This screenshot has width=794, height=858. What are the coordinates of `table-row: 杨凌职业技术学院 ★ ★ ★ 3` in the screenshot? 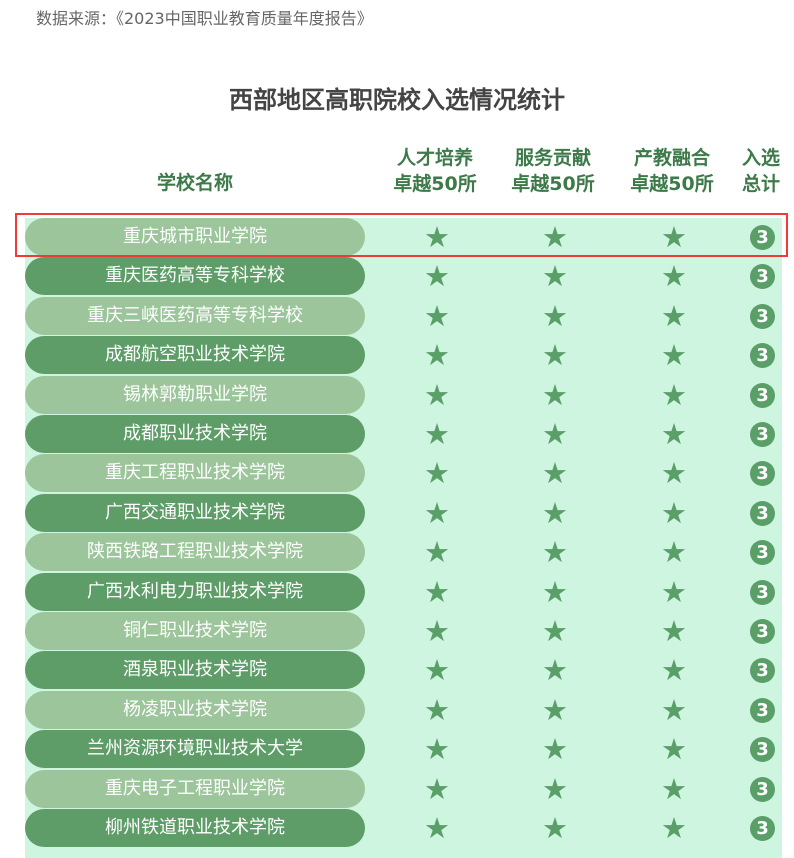 It's located at (403, 709).